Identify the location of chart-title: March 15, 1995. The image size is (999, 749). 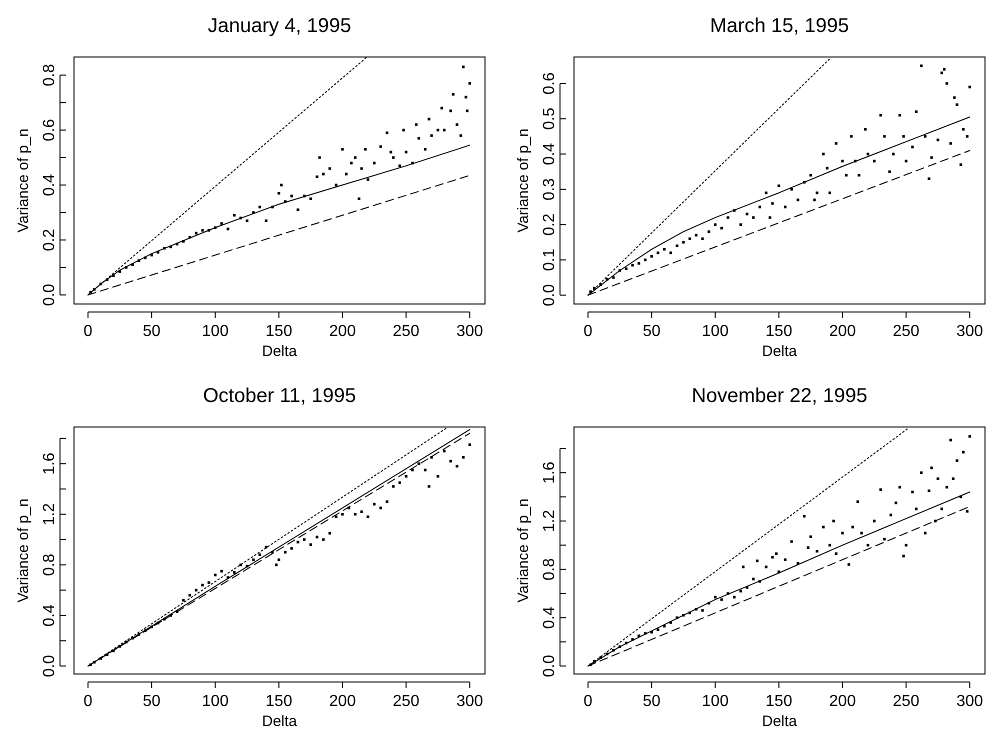
(779, 26).